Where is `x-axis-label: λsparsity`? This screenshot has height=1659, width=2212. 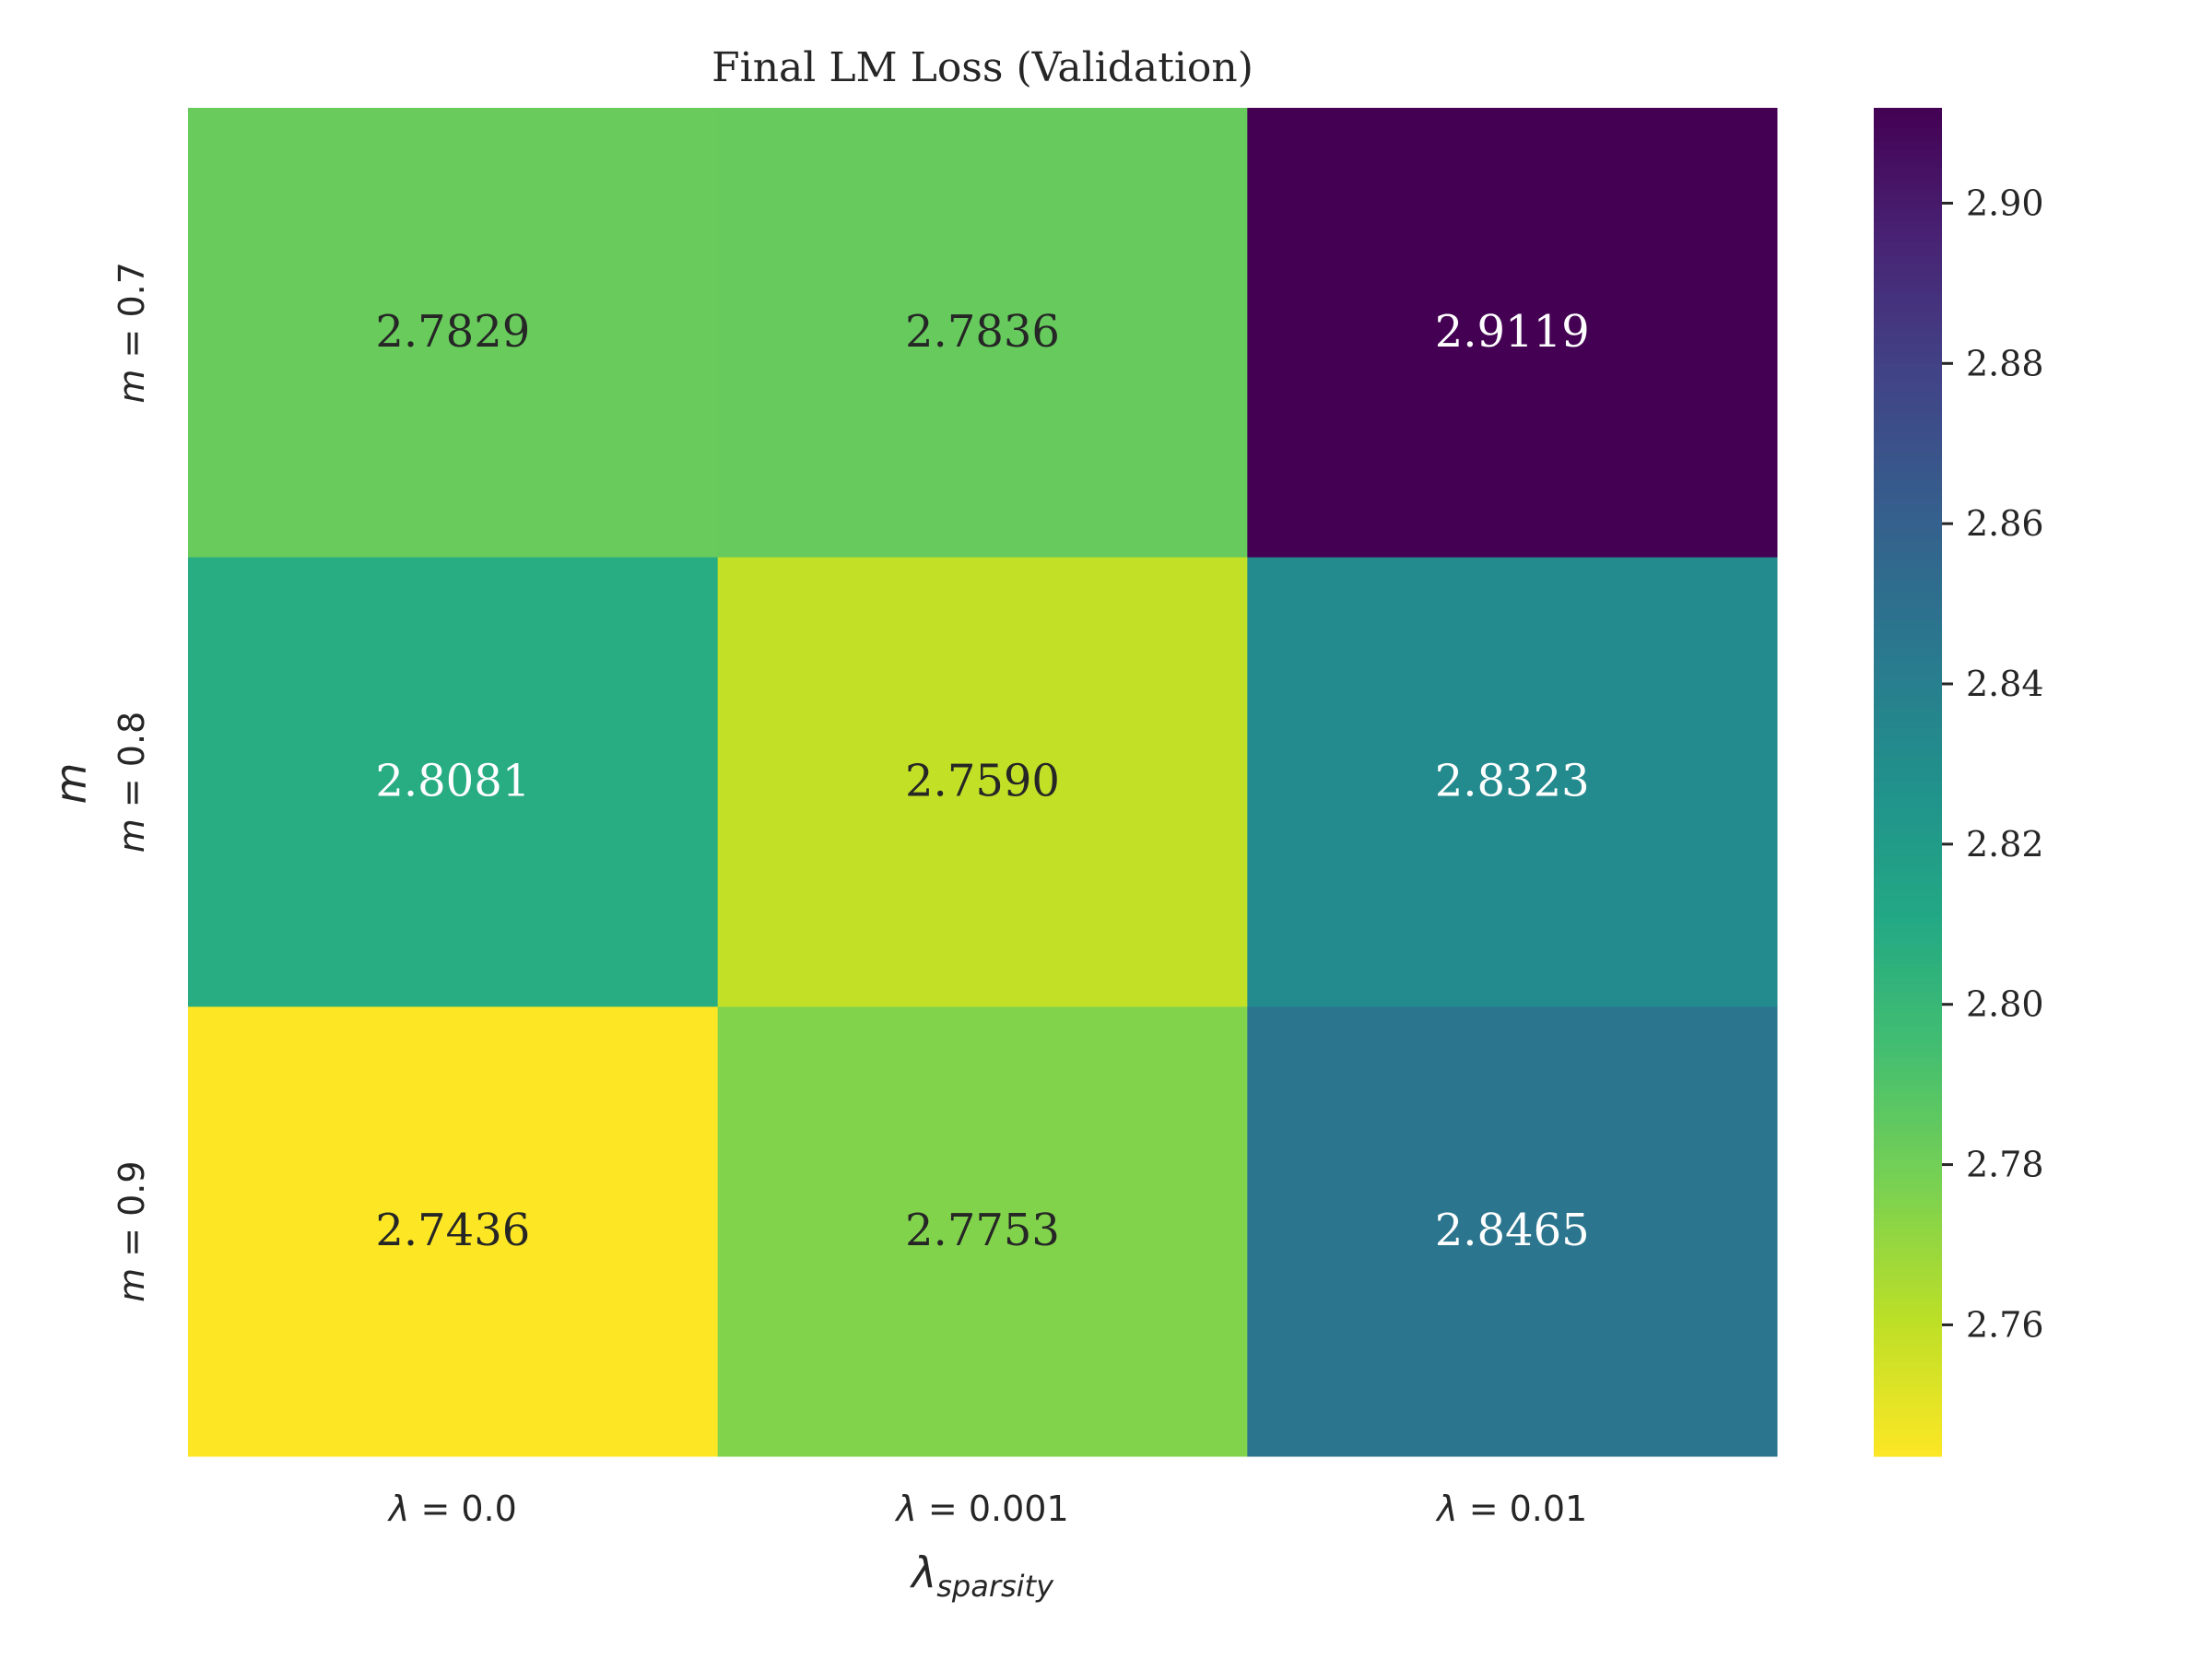
x-axis-label: λsparsity is located at coordinates (981, 1575).